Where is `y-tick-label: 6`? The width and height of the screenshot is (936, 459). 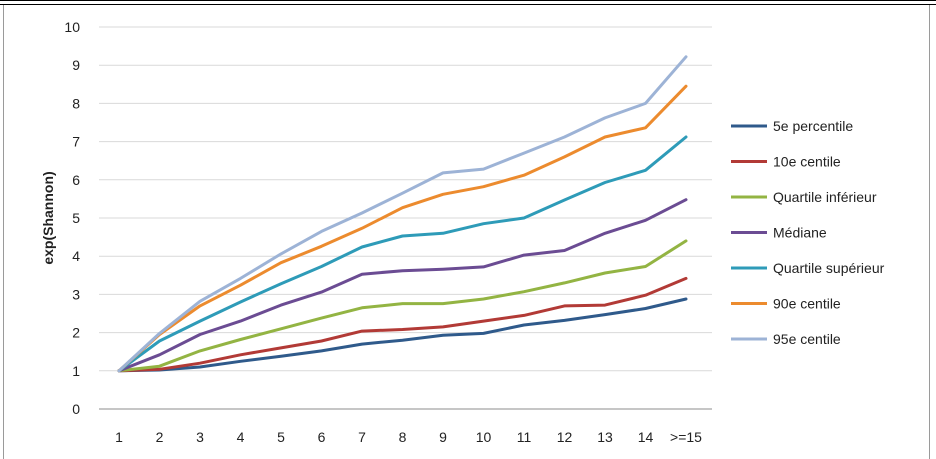
y-tick-label: 6 is located at coordinates (76, 180).